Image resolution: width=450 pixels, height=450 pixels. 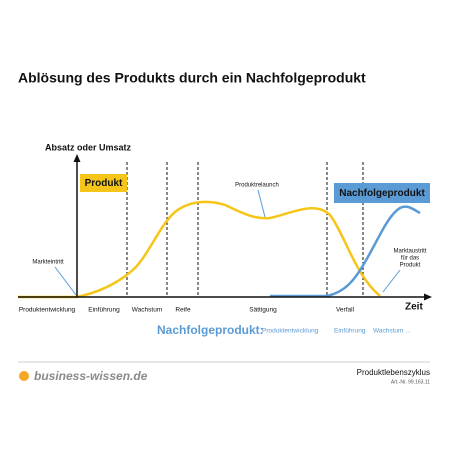 What do you see at coordinates (410, 382) in the screenshot?
I see `footer-article: Art.-Nr. 99.163.11` at bounding box center [410, 382].